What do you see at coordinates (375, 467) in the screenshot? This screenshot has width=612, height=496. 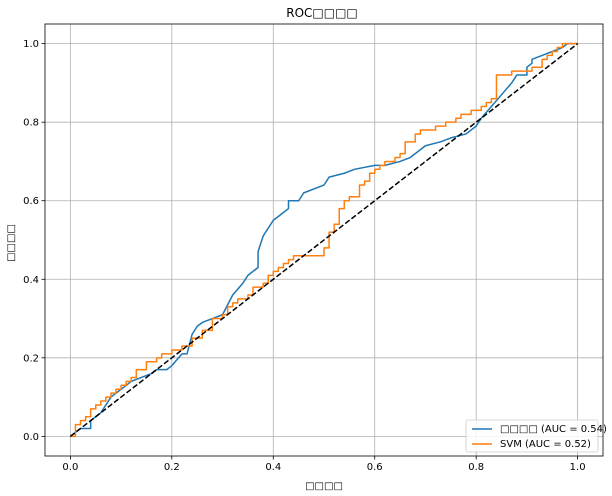 I see `x-tick-label: 0.6` at bounding box center [375, 467].